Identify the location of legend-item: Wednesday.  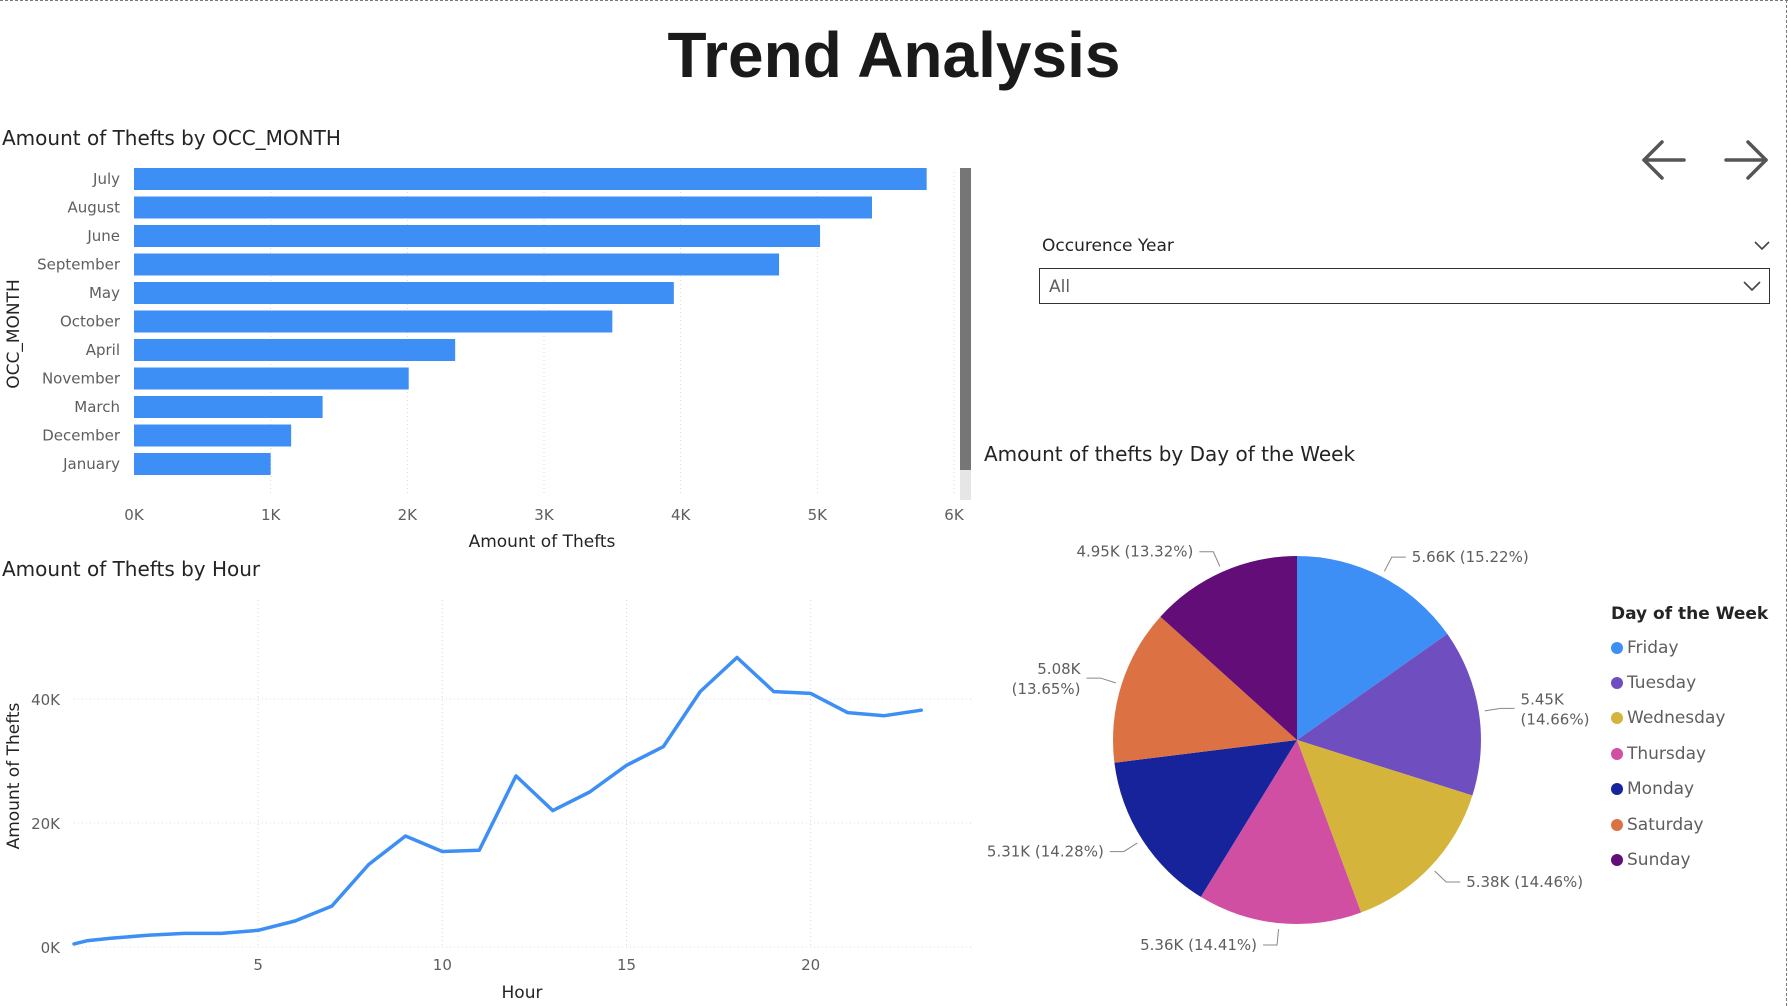
(1696, 718).